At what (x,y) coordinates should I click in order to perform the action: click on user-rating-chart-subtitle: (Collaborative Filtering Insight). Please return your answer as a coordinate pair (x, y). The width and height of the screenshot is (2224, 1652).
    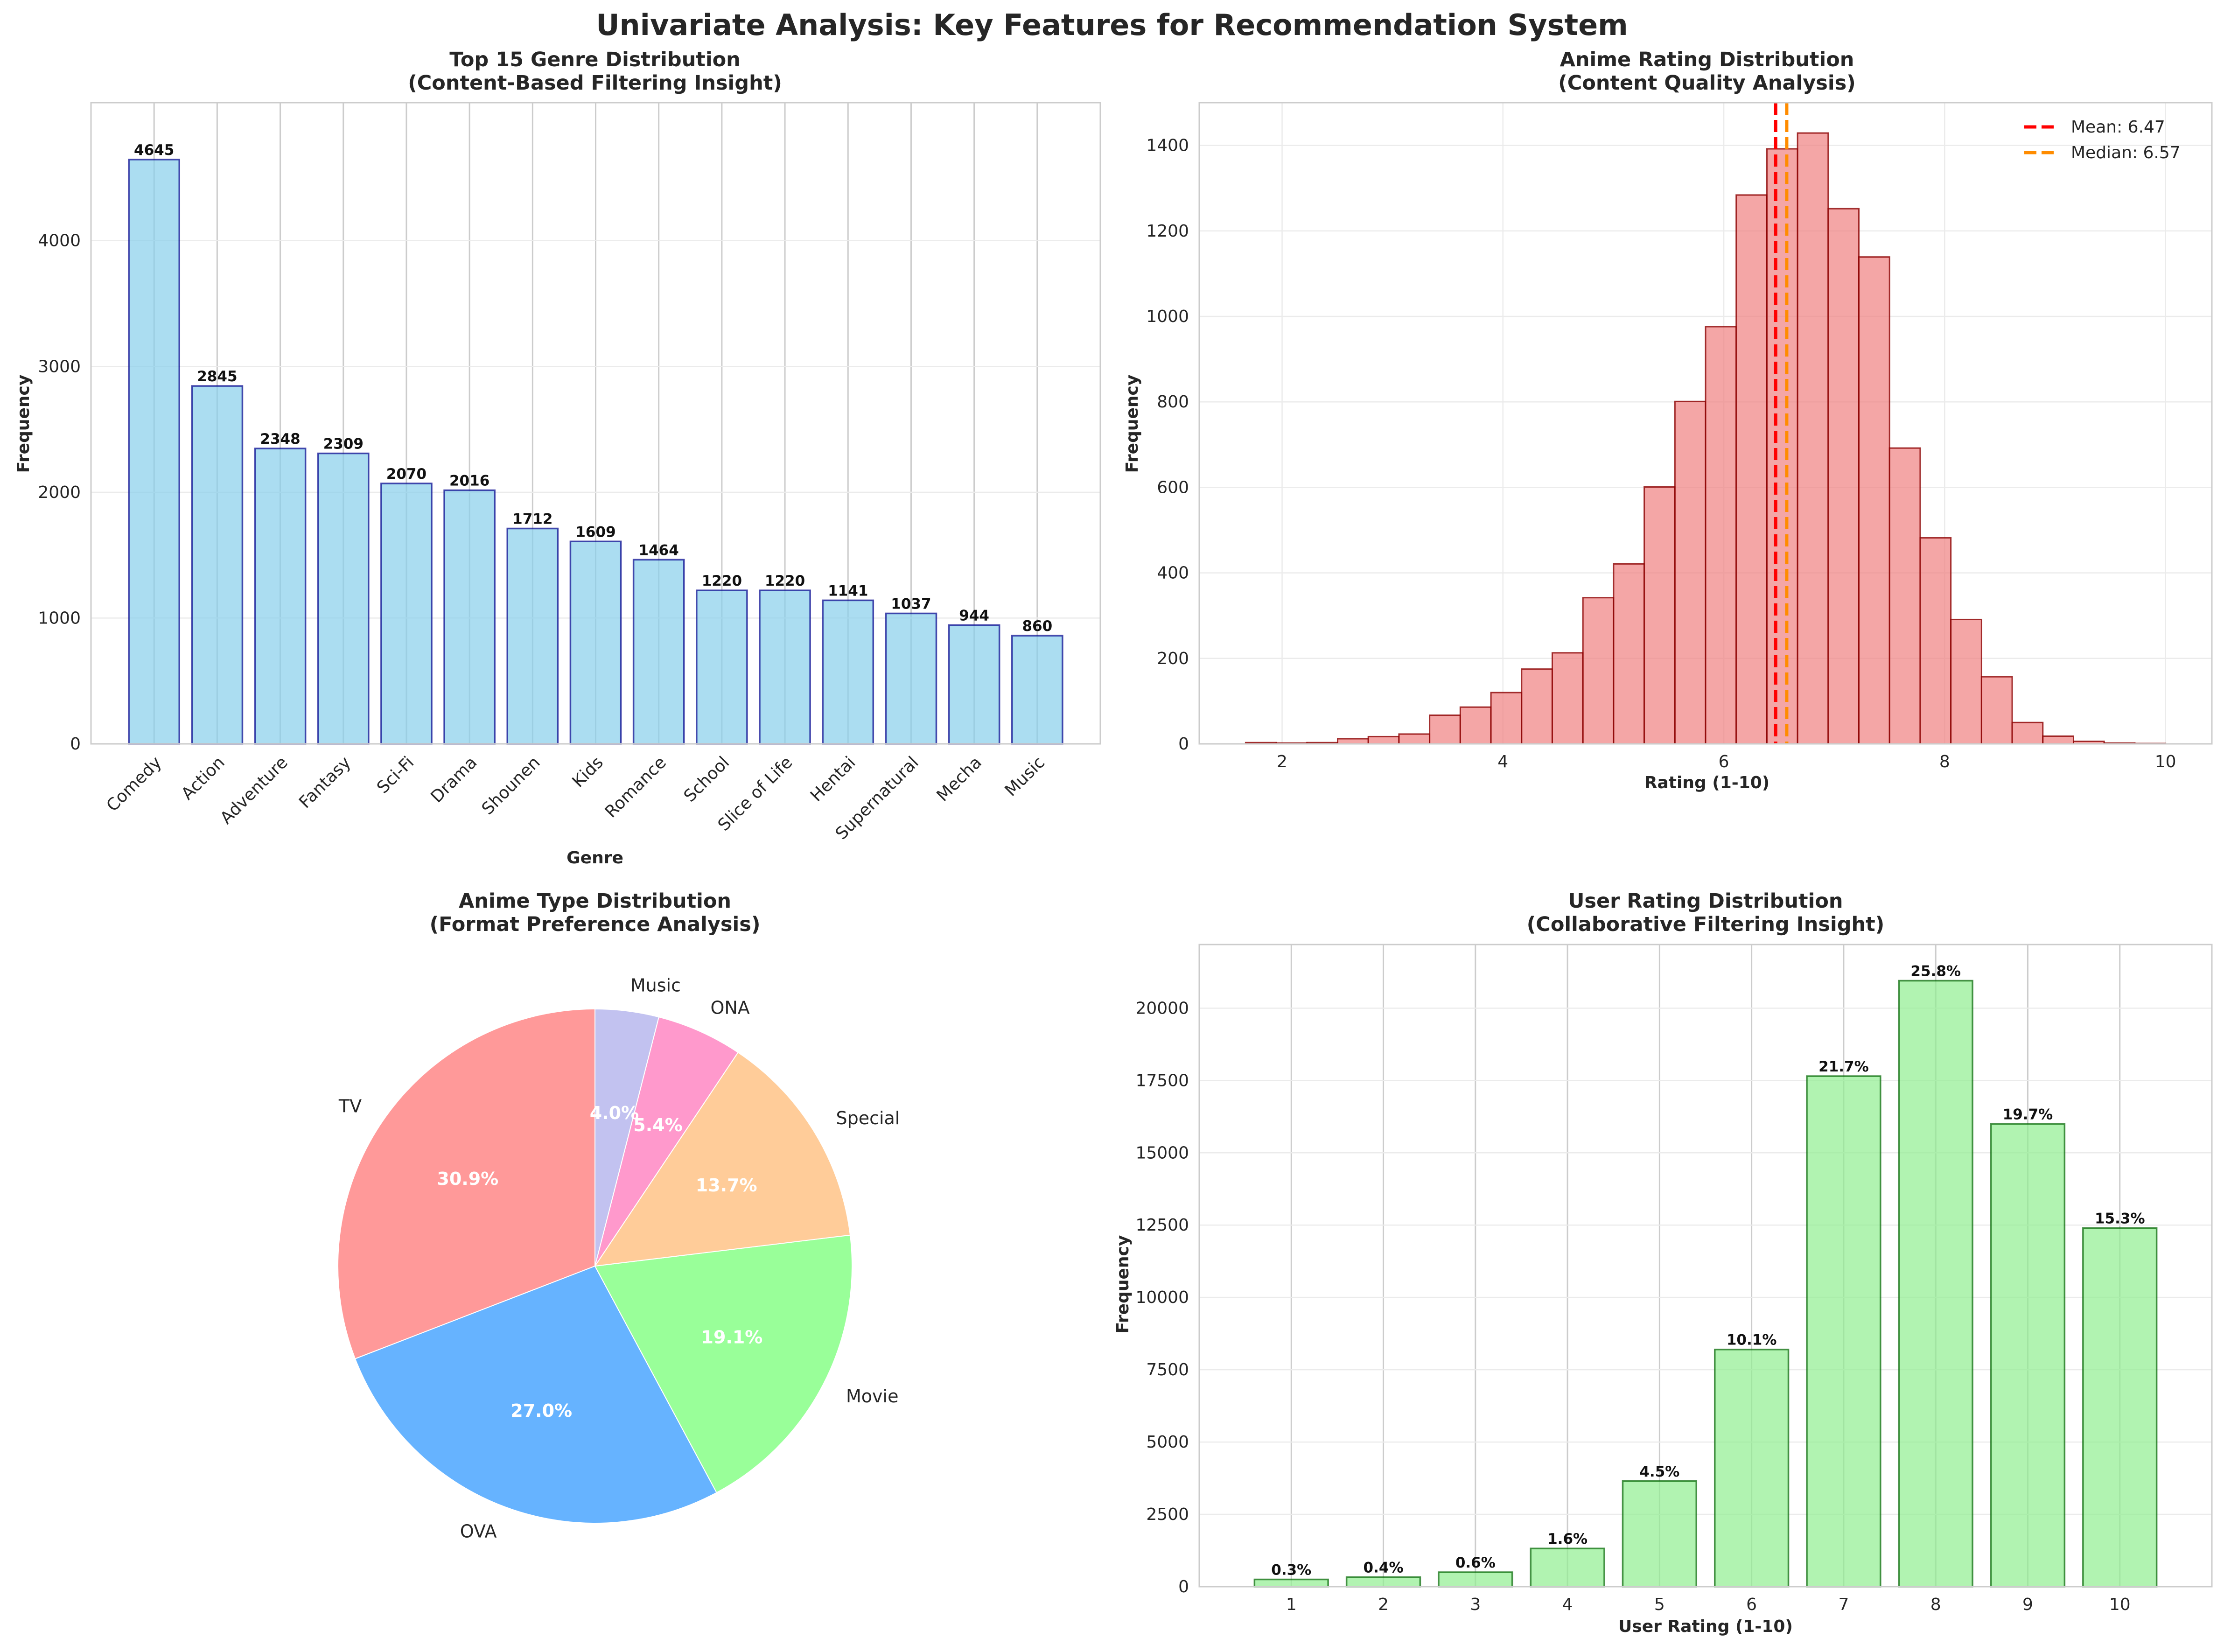
    Looking at the image, I should click on (1706, 924).